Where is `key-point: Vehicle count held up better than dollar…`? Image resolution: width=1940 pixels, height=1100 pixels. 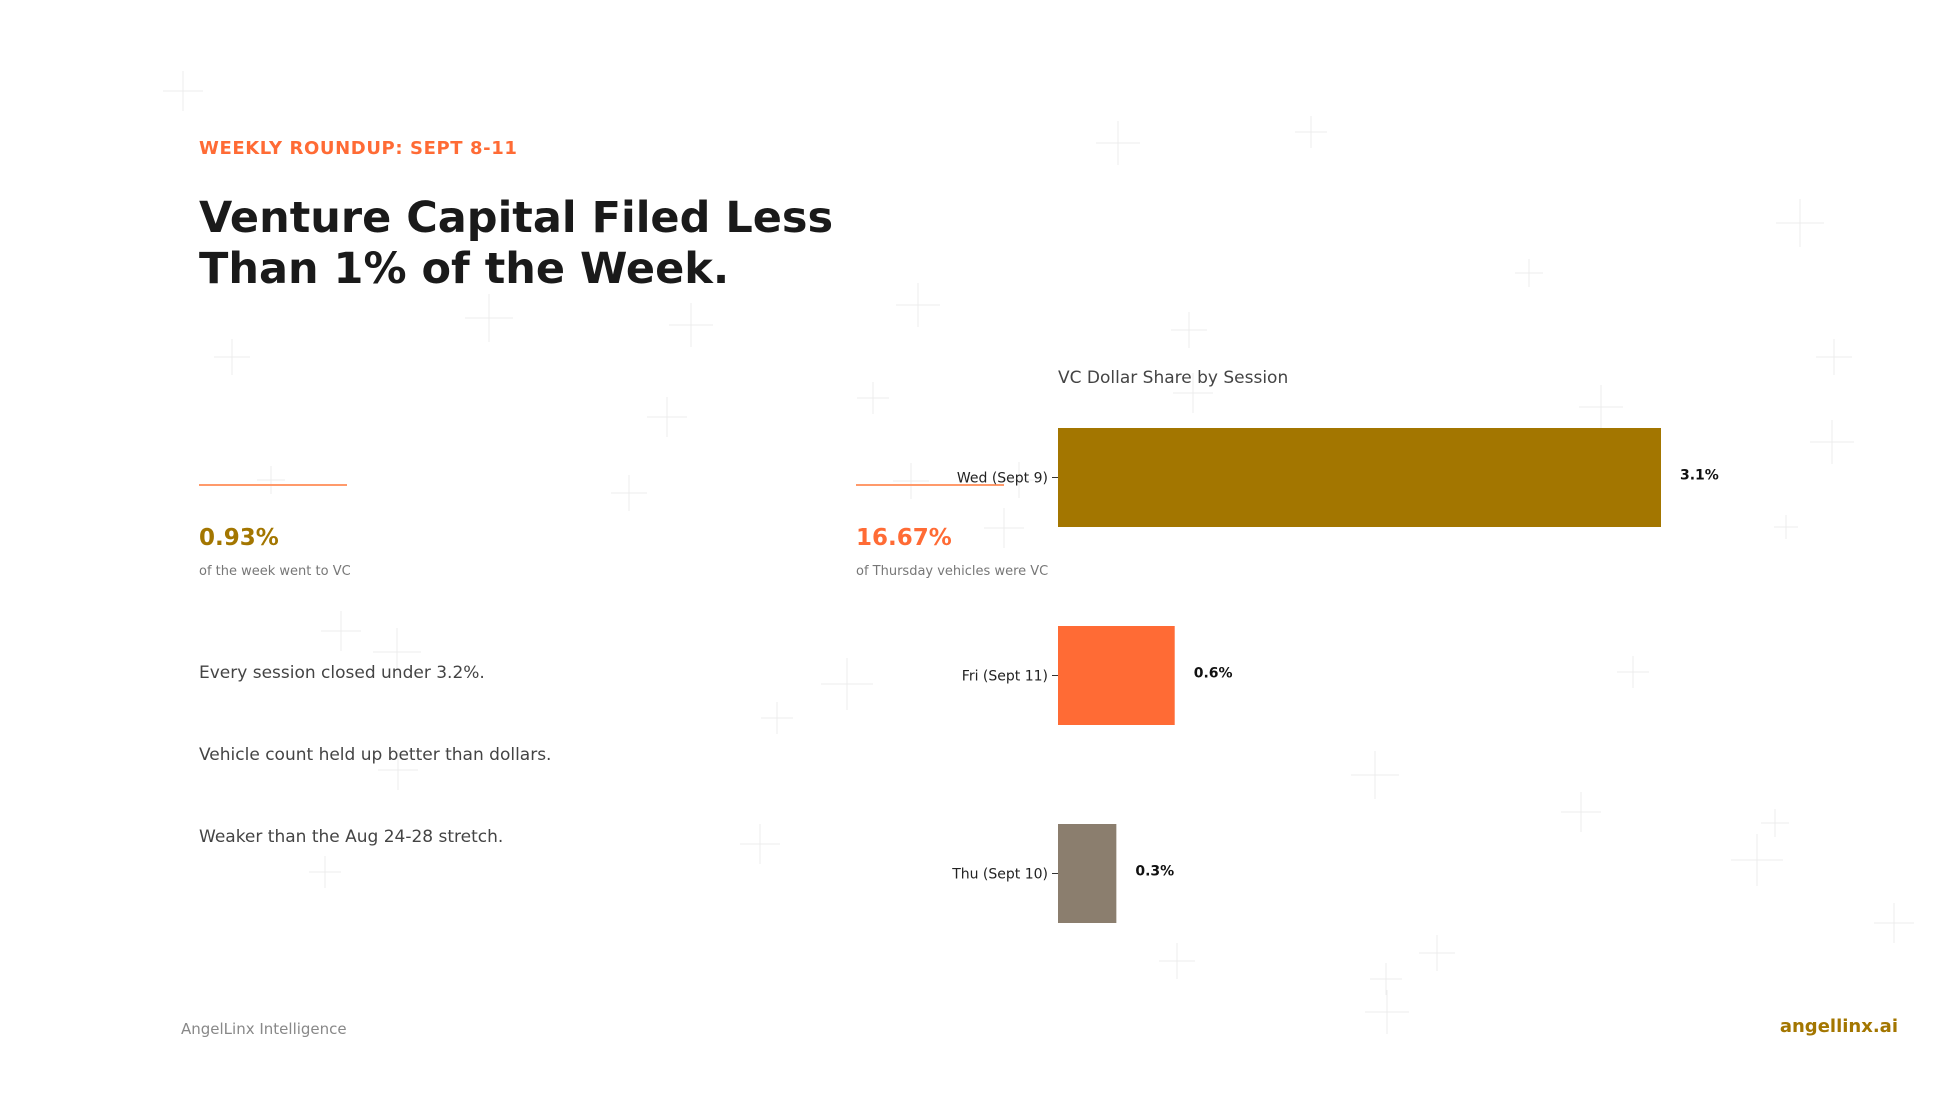 key-point: Vehicle count held up better than dollar… is located at coordinates (375, 755).